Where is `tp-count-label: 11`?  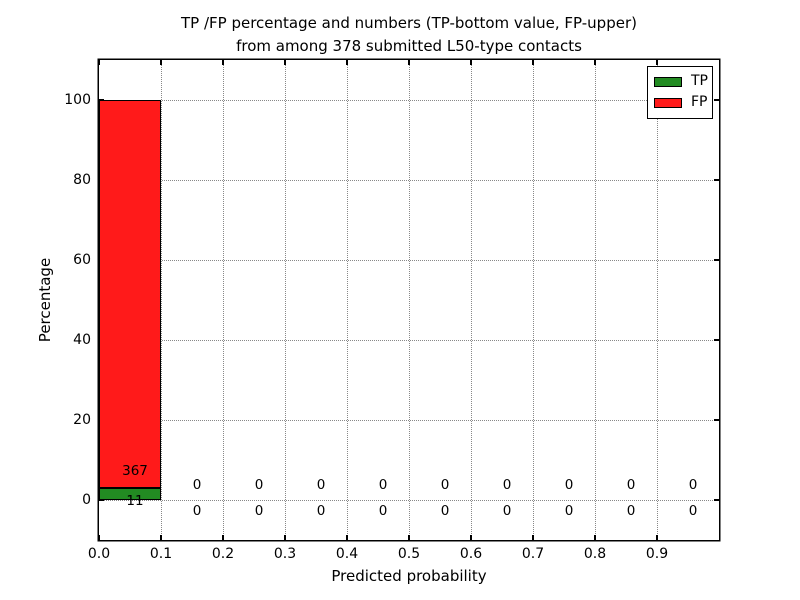
tp-count-label: 11 is located at coordinates (135, 501).